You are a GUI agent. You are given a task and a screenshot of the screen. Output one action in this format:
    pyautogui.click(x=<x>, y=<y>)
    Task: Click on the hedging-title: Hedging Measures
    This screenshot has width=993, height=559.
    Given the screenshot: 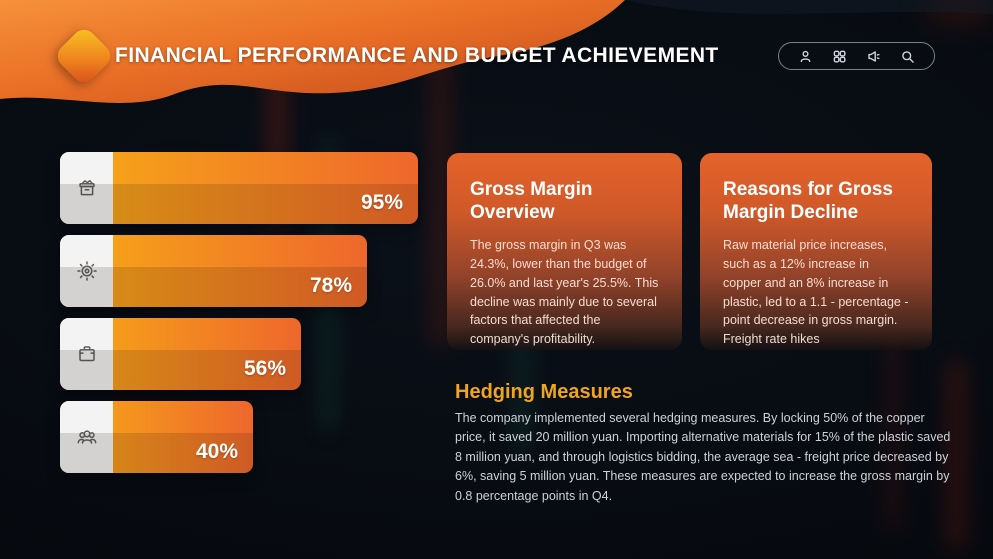 What is the action you would take?
    pyautogui.click(x=544, y=392)
    